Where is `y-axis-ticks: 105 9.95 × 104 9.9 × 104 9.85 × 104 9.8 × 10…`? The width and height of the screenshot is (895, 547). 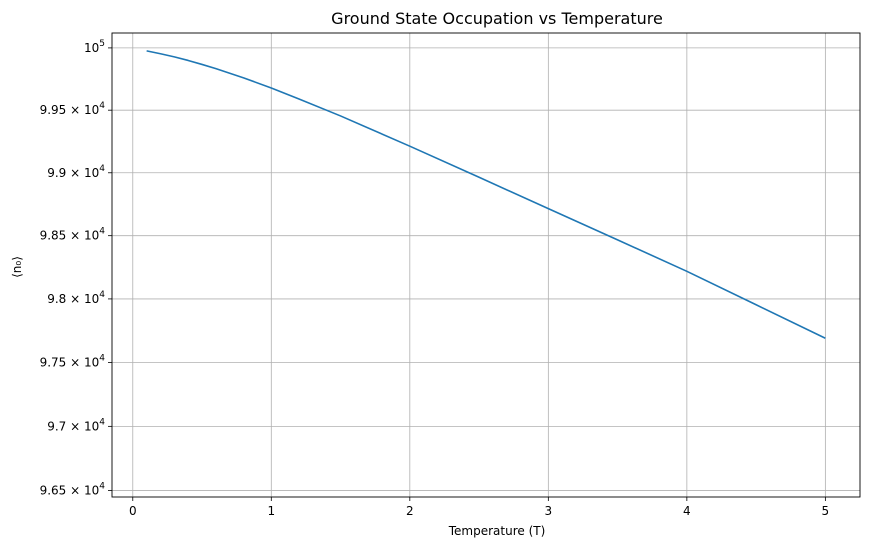
y-axis-ticks: 105 9.95 × 104 9.9 × 104 9.85 × 104 9.8 × 10… is located at coordinates (76, 268).